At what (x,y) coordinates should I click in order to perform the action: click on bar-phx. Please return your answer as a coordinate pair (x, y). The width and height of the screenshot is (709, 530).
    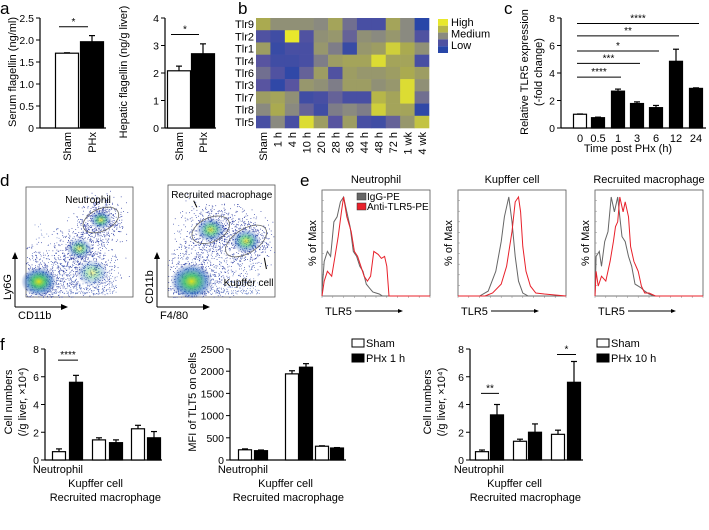
    Looking at the image, I should click on (76, 421).